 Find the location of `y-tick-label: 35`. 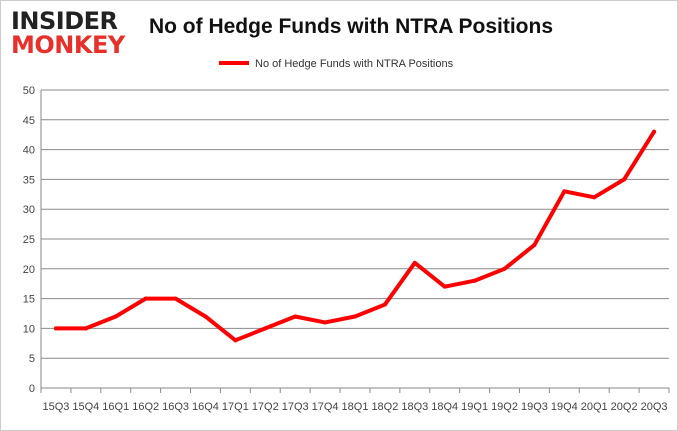

y-tick-label: 35 is located at coordinates (29, 180).